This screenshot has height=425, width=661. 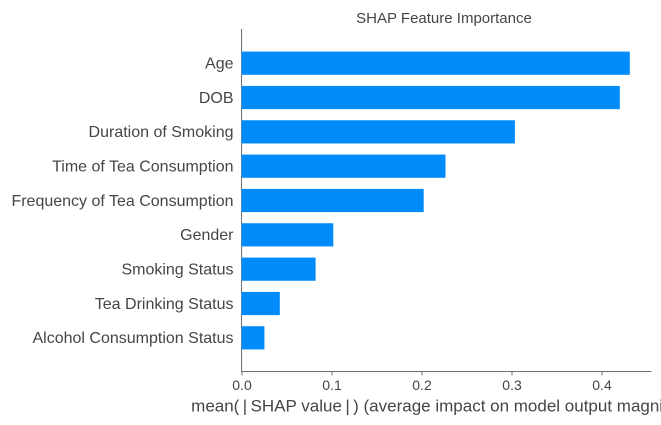 I want to click on svg-text: 0.2, so click(x=422, y=385).